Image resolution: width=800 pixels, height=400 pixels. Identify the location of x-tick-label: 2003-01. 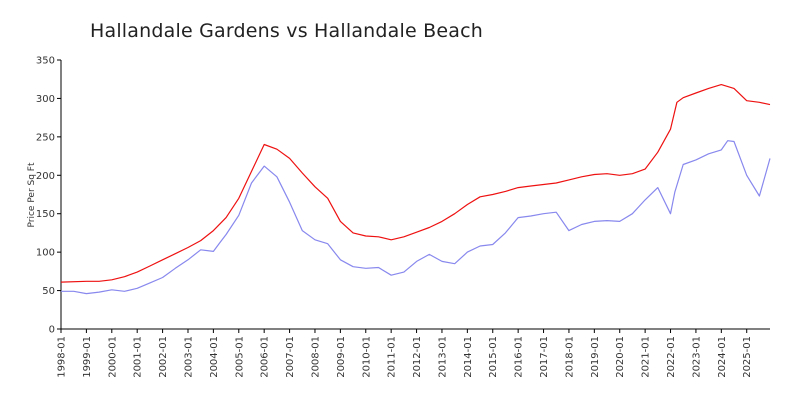
(188, 357).